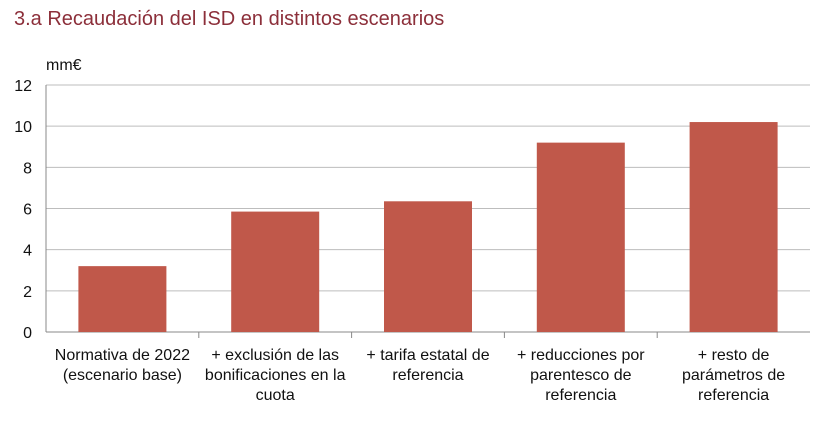 Image resolution: width=820 pixels, height=440 pixels. Describe the element at coordinates (27, 168) in the screenshot. I see `y-tick-label: 8` at that location.